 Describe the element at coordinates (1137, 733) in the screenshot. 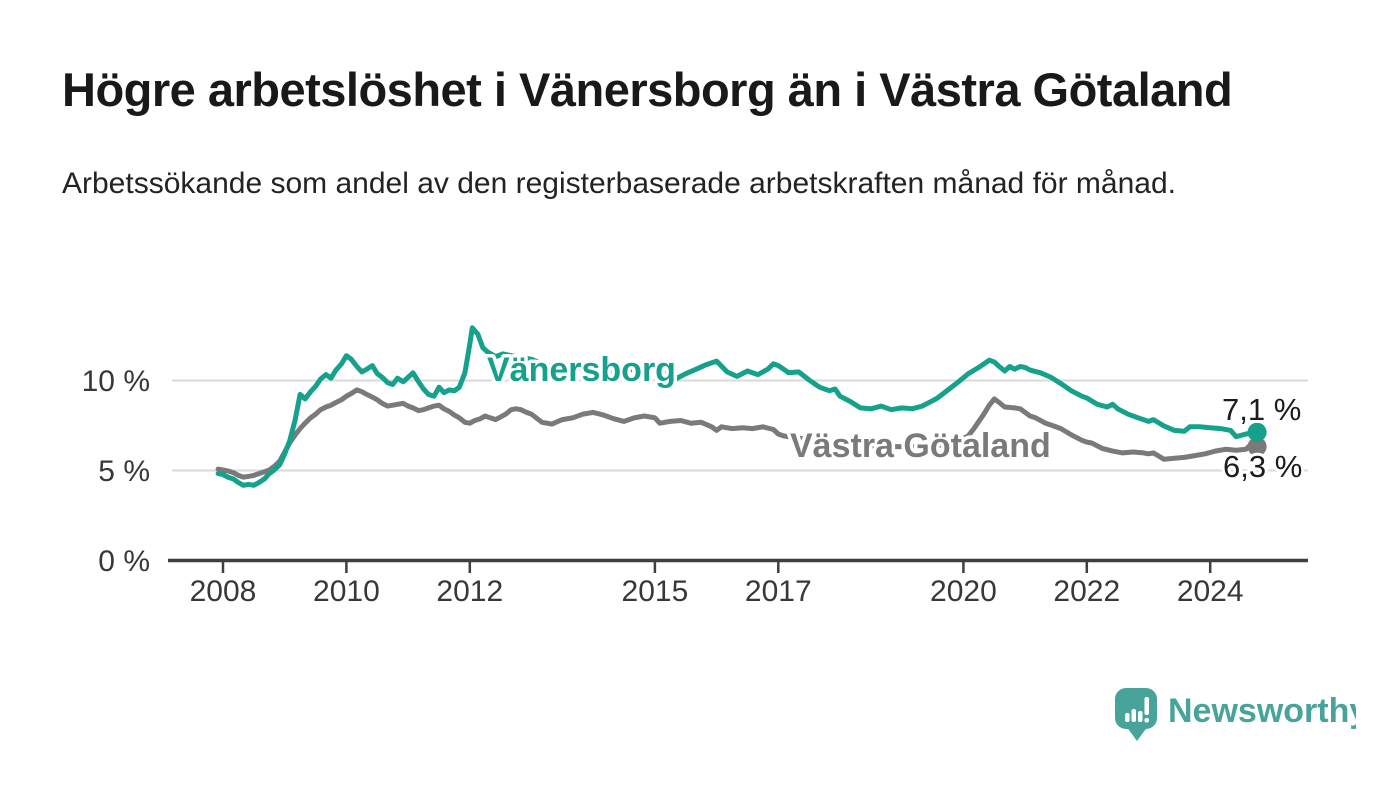

I see `logo-bubble-tail` at that location.